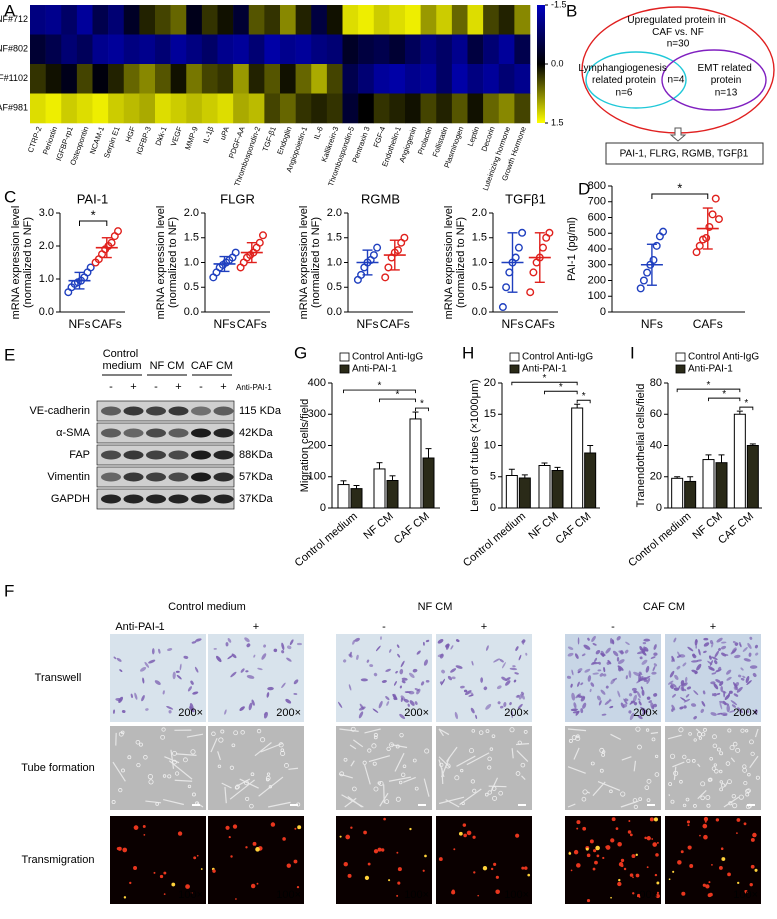 The height and width of the screenshot is (919, 777). Describe the element at coordinates (676, 80) in the screenshot. I see `venn-count: n=4` at that location.